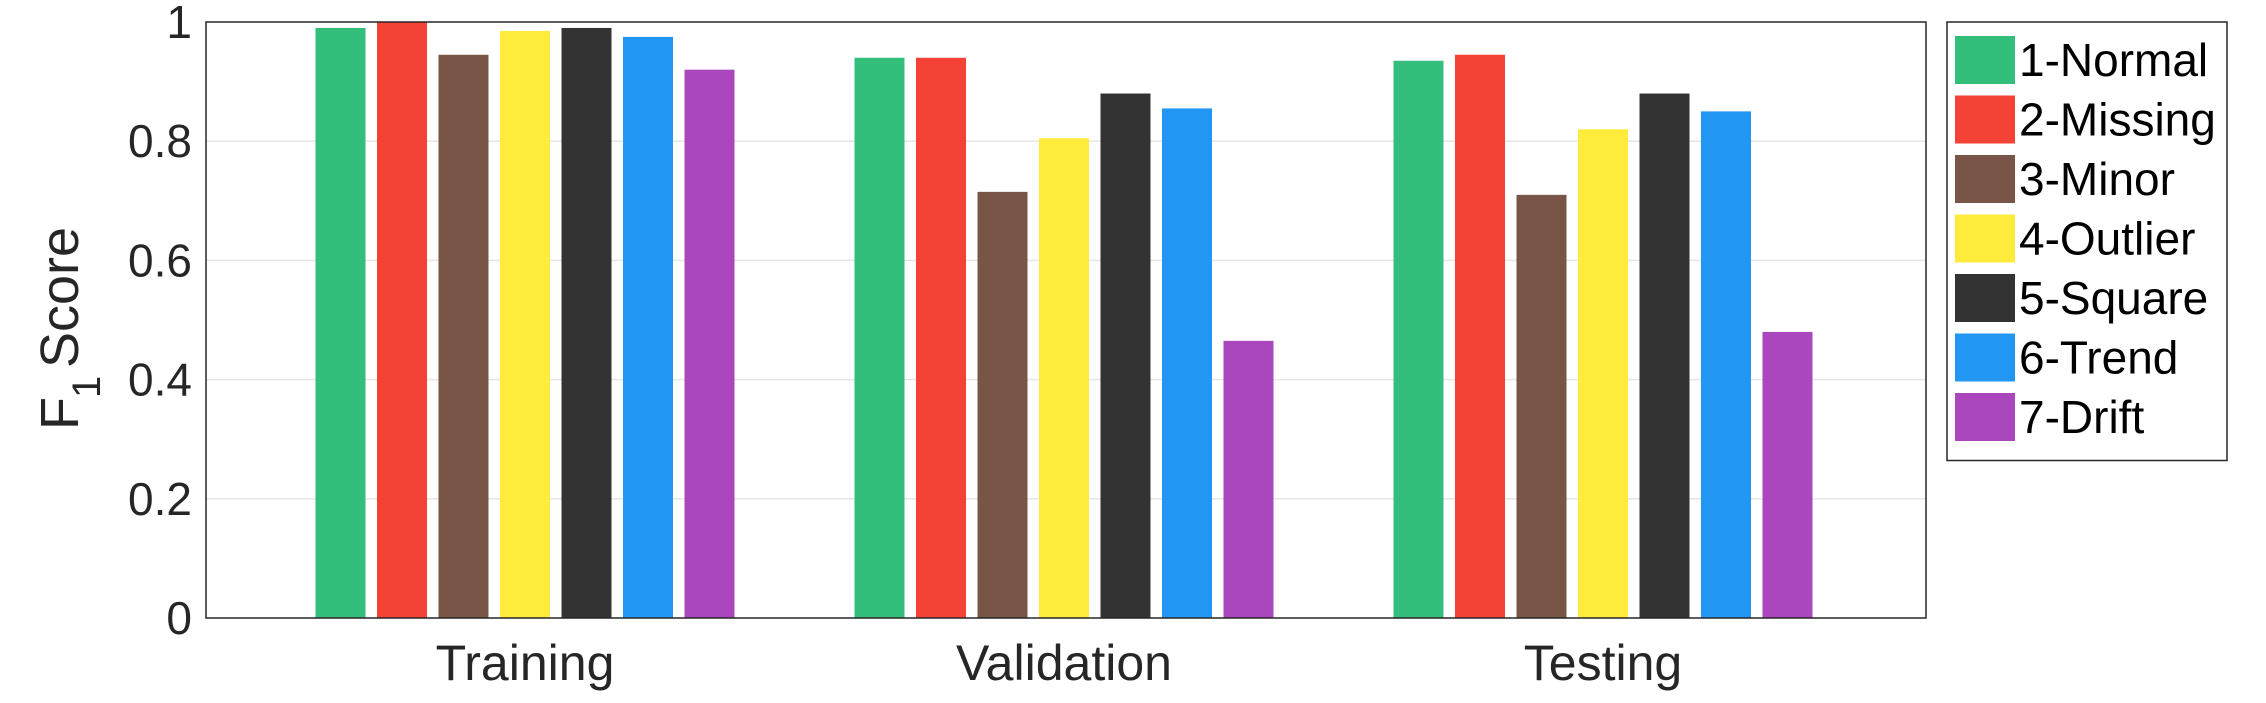 This screenshot has width=2266, height=703. Describe the element at coordinates (87, 387) in the screenshot. I see `y-axis-label-subscript: 1` at that location.